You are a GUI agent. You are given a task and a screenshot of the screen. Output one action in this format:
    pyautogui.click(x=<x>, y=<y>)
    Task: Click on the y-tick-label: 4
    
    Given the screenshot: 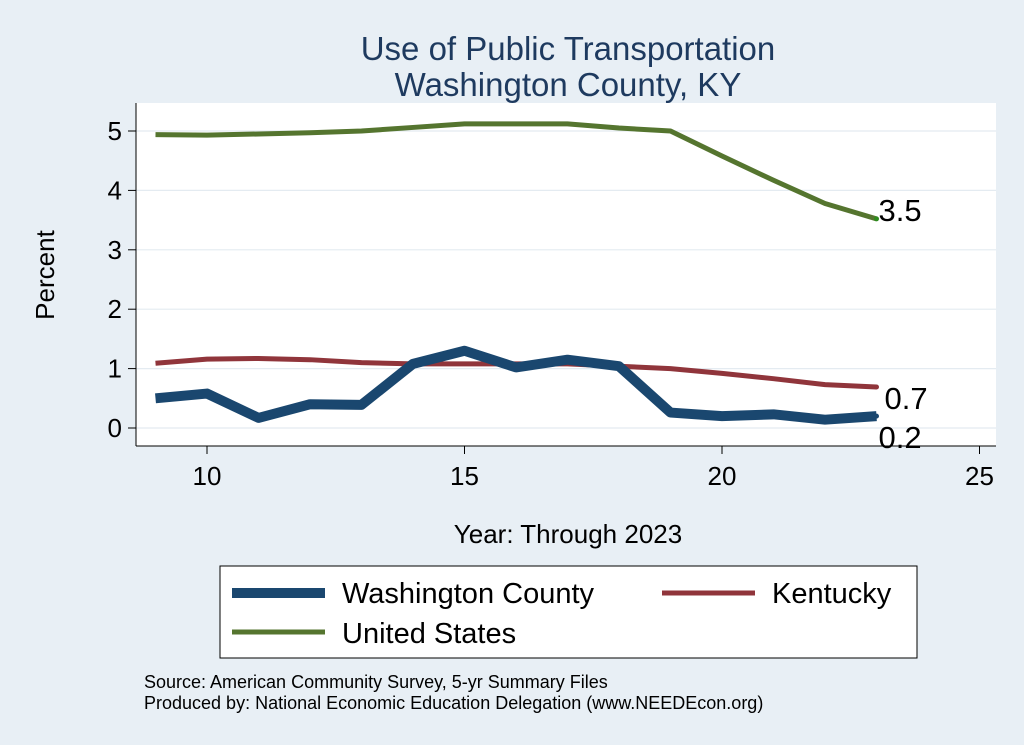 What is the action you would take?
    pyautogui.click(x=115, y=190)
    